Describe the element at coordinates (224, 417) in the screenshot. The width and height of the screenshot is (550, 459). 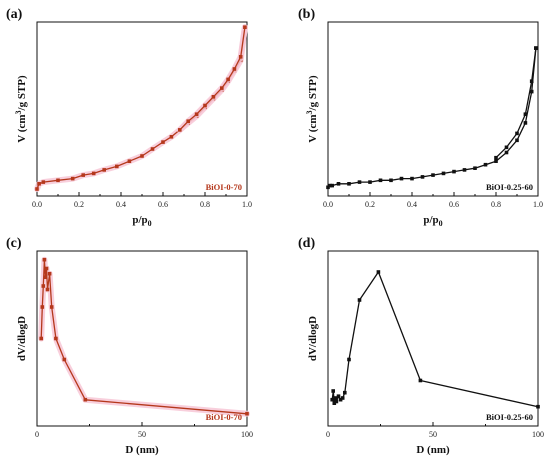
I see `sample-legend: BiOI-0-70` at that location.